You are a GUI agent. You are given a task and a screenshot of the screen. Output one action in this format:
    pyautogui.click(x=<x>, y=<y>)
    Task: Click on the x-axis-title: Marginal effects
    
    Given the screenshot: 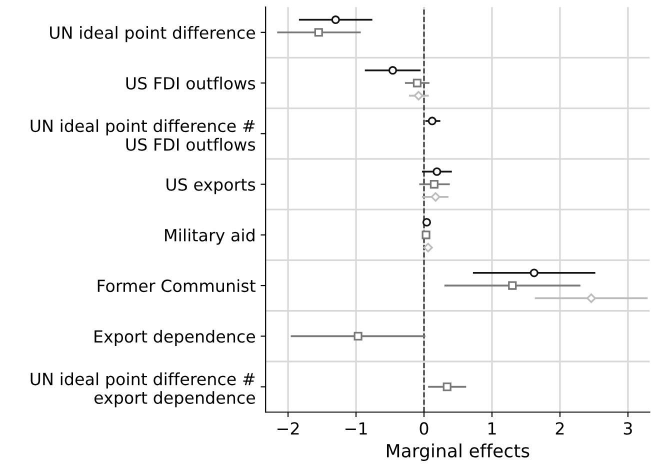 What is the action you would take?
    pyautogui.click(x=458, y=453)
    